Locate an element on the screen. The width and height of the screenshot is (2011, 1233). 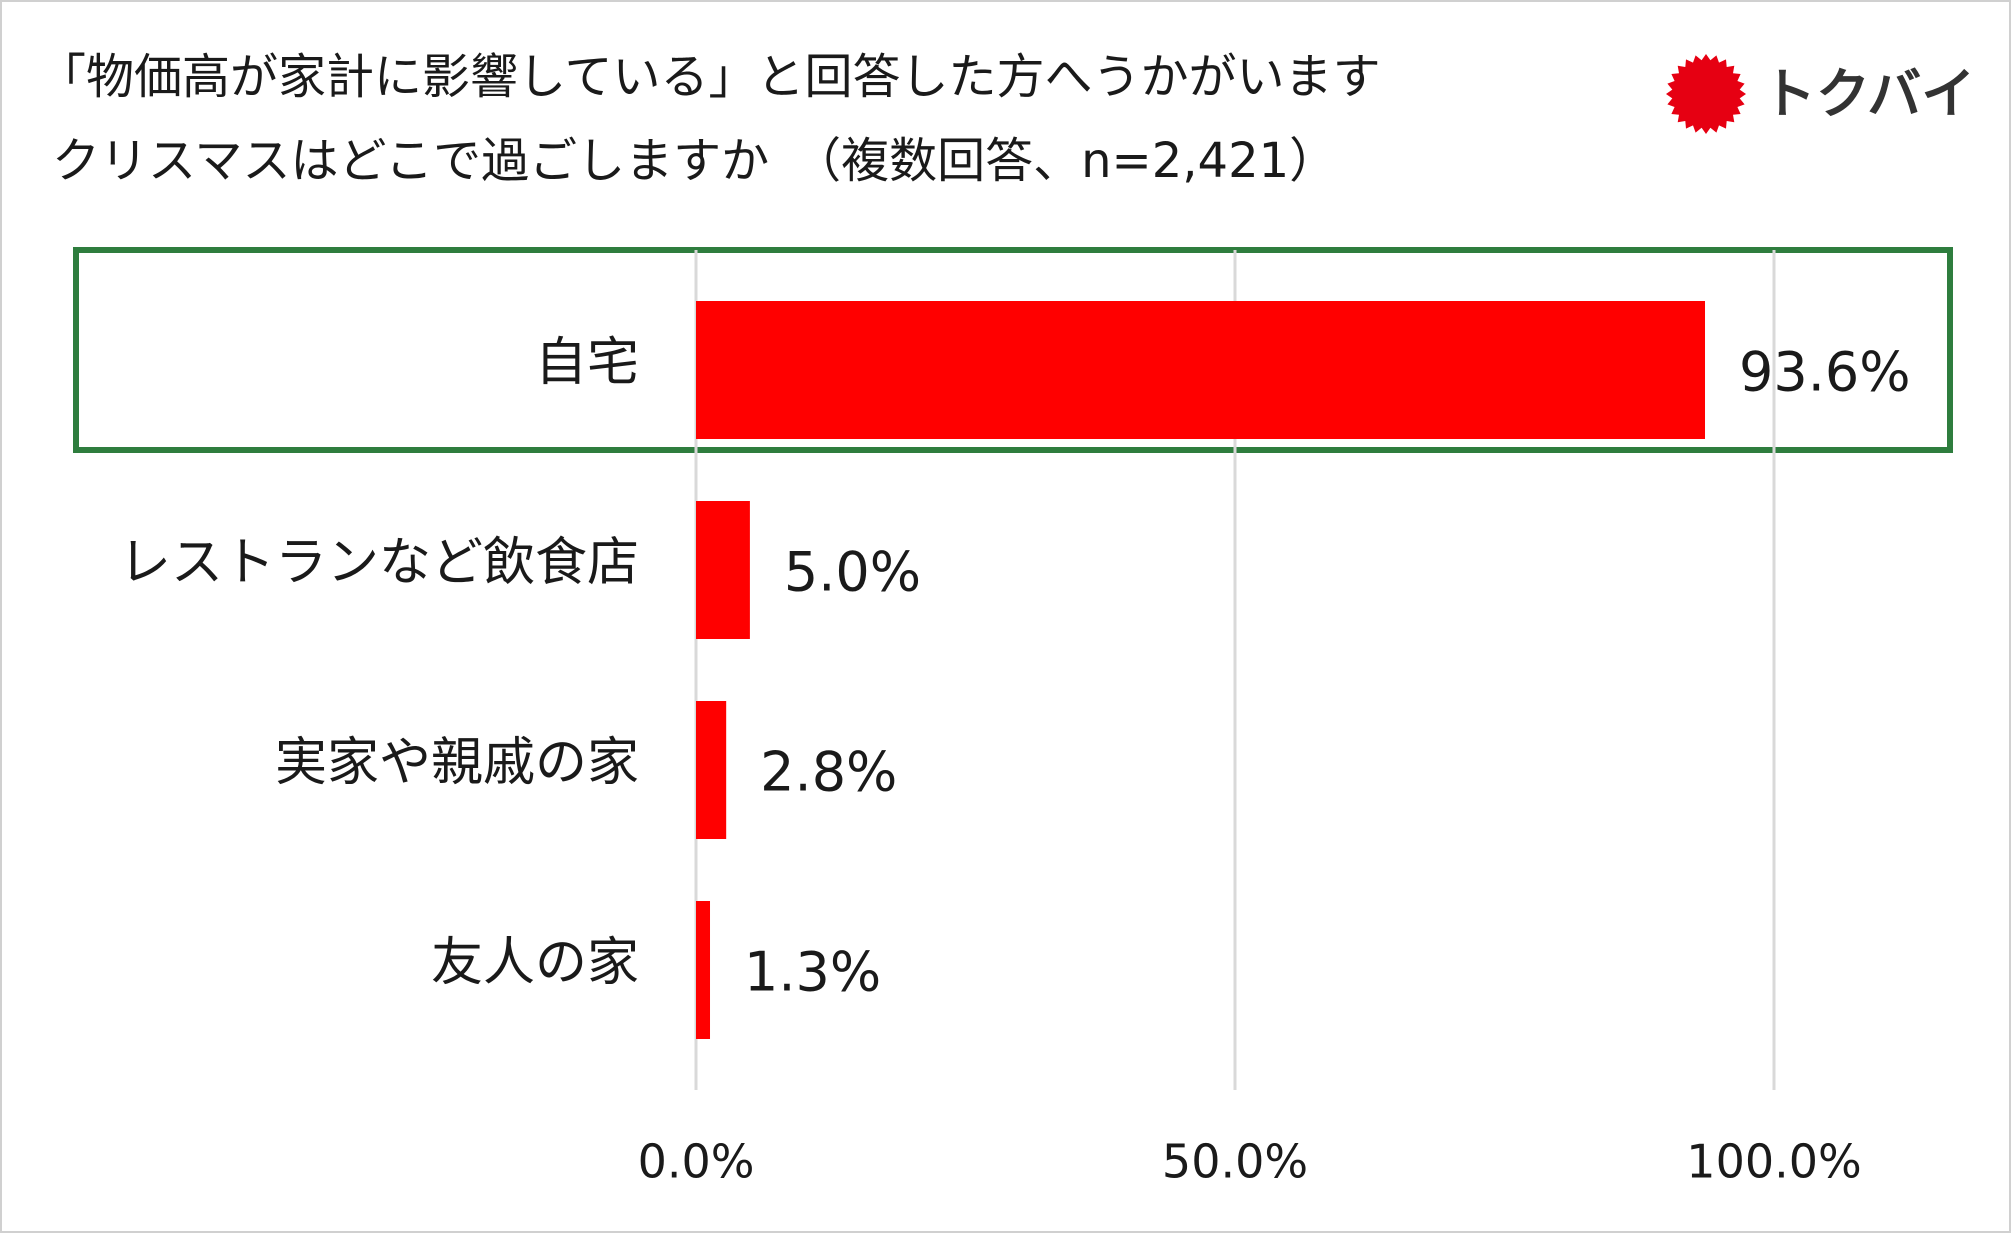
logo: トクバイ is located at coordinates (1820, 94).